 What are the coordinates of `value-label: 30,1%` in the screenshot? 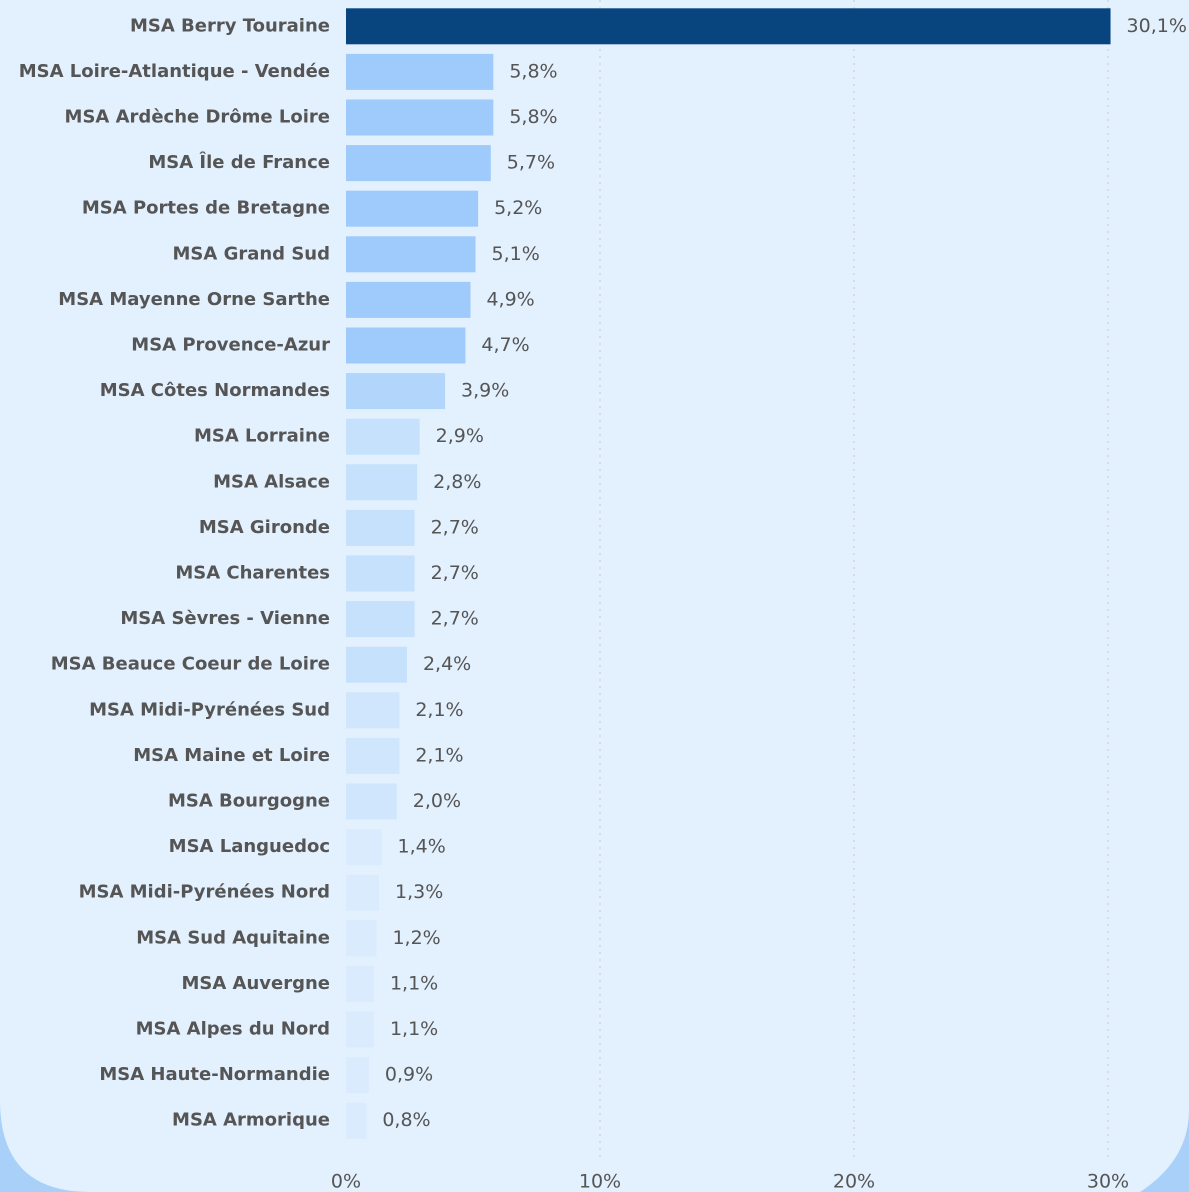 It's located at (1157, 26).